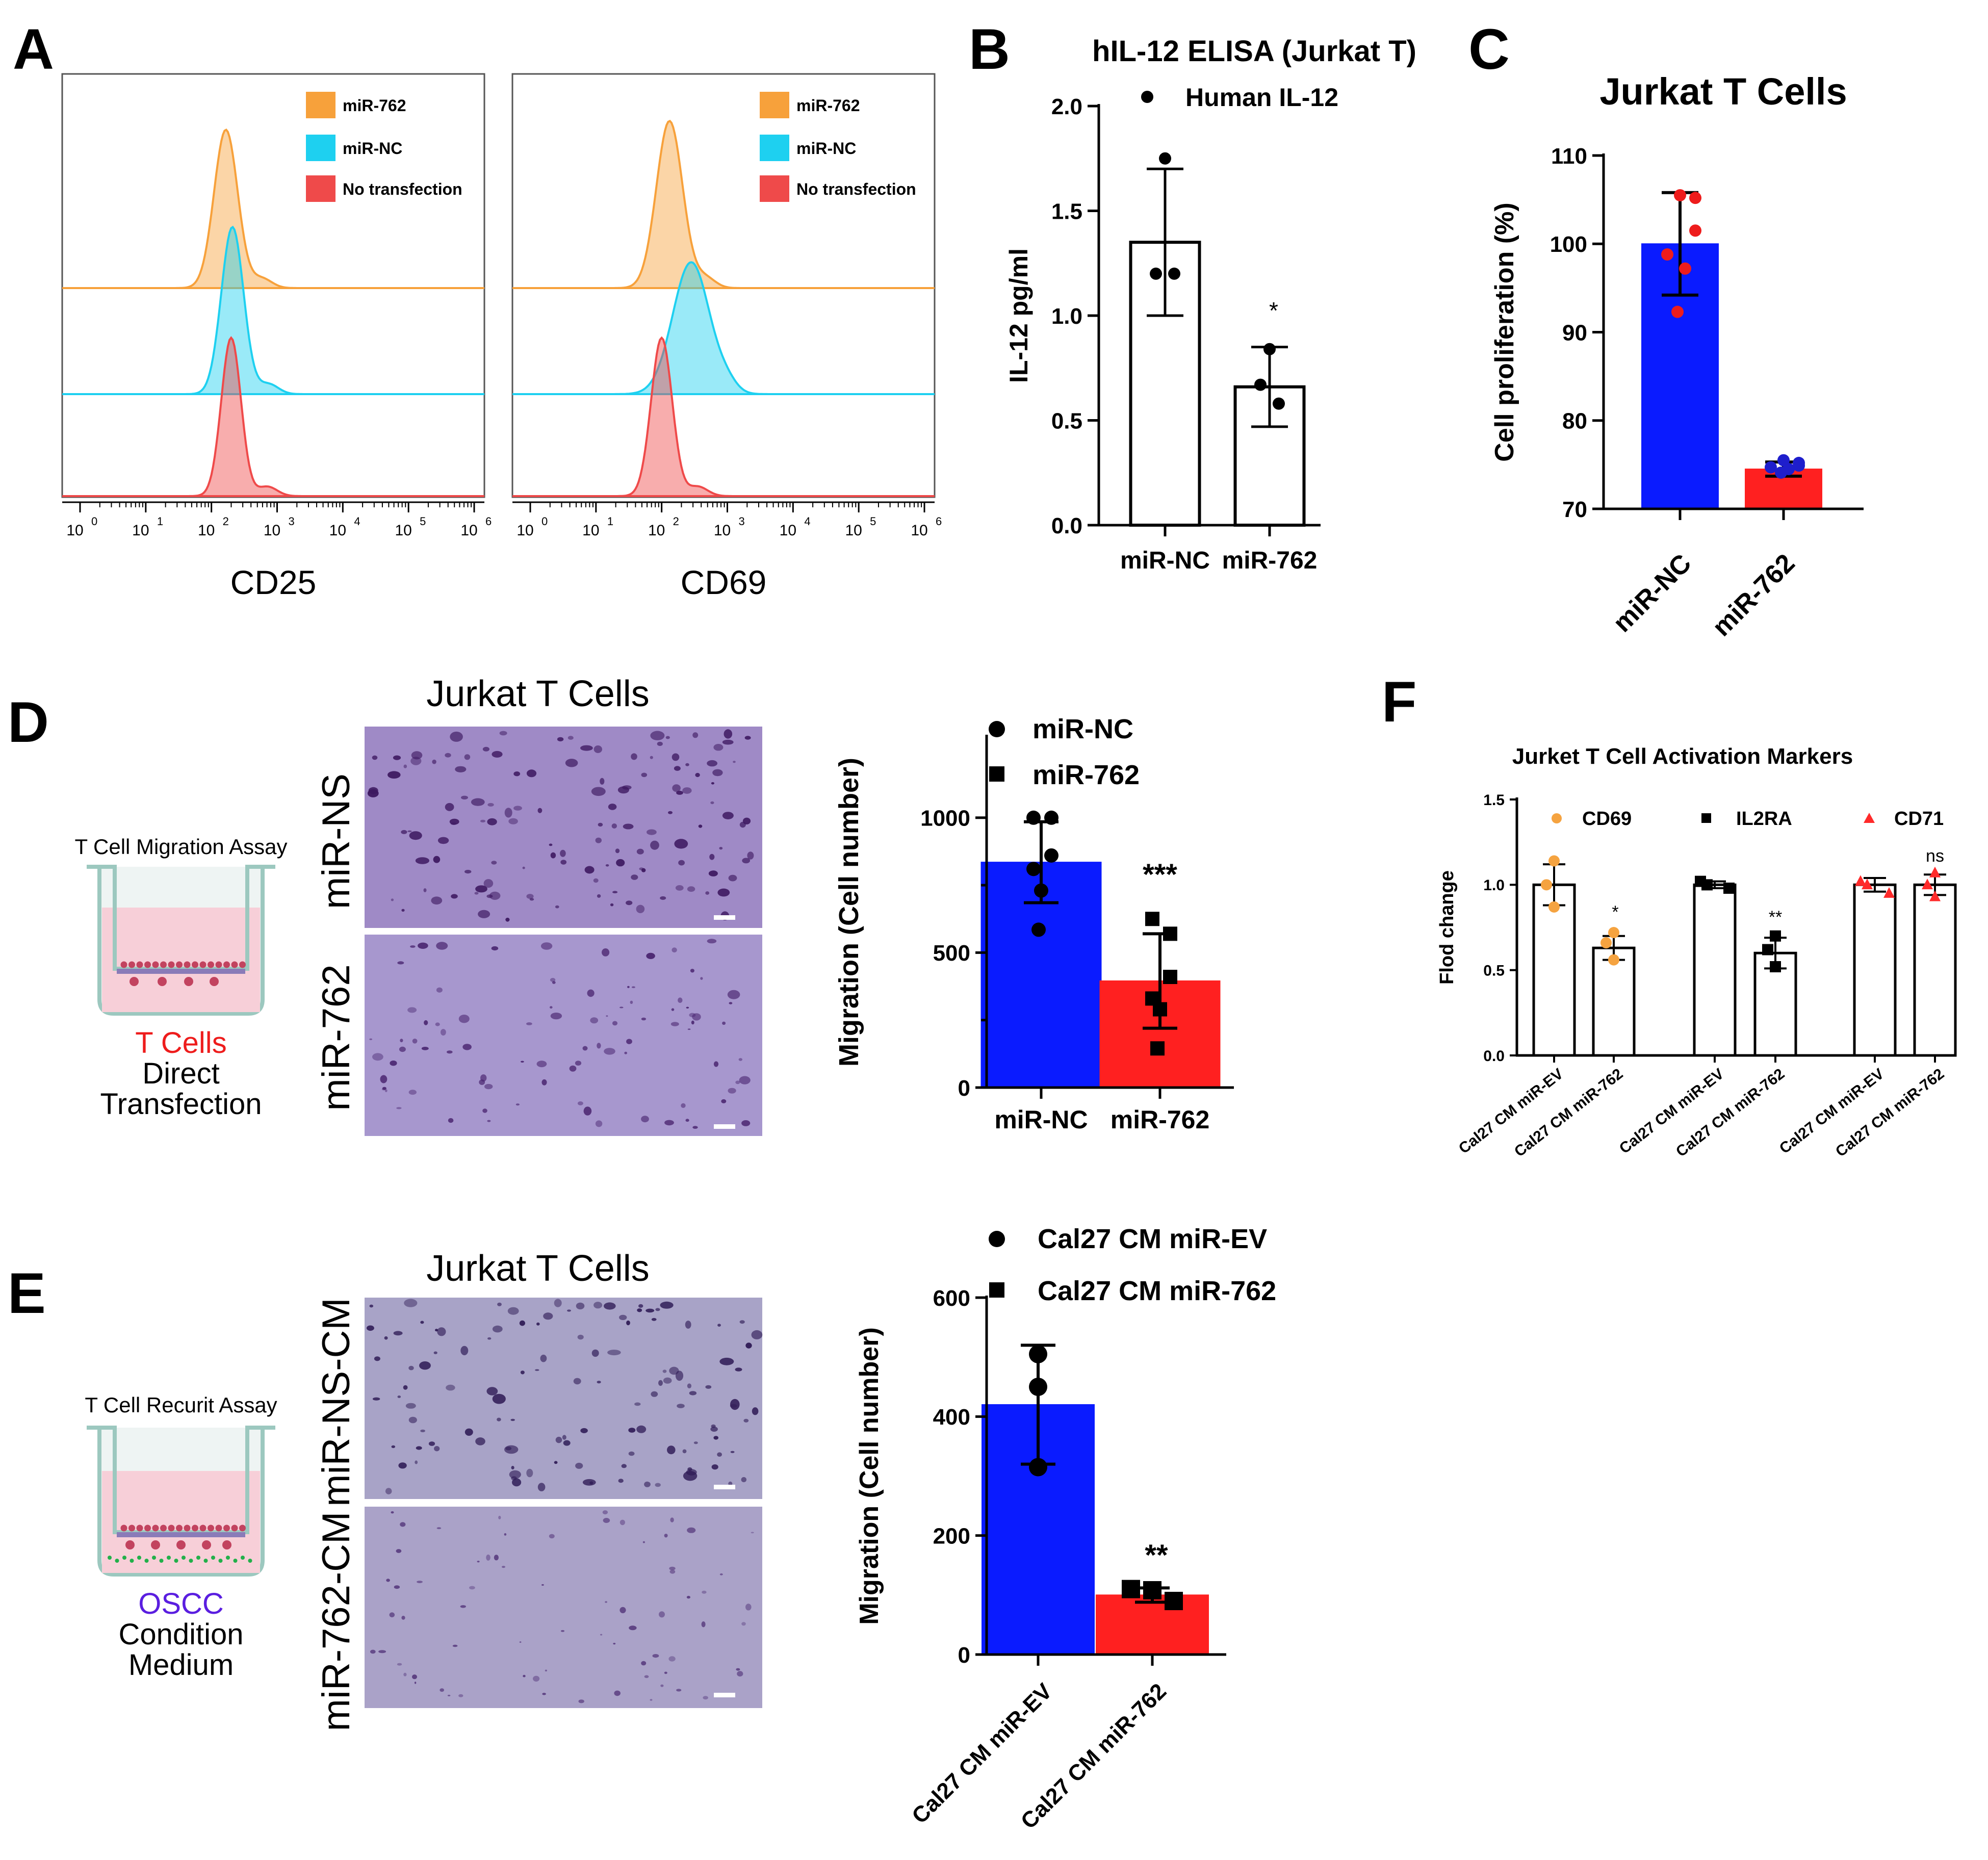 Image resolution: width=1988 pixels, height=1860 pixels. I want to click on bar, so click(1715, 970).